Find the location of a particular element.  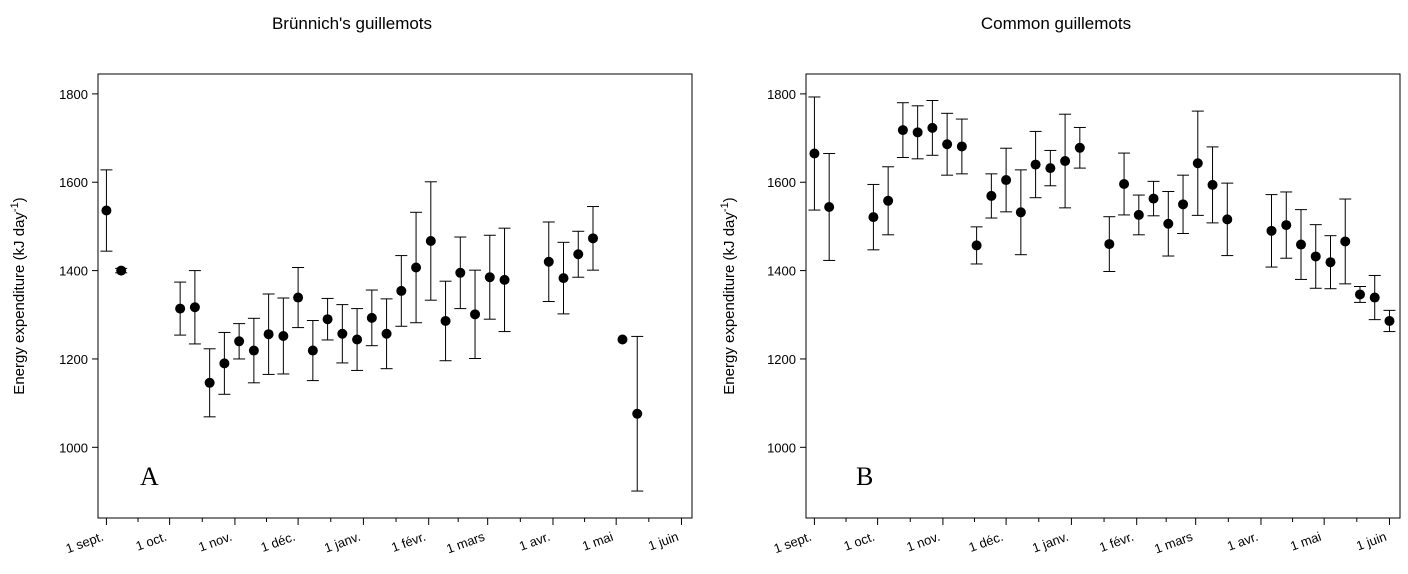

chart-title-b: Common guillemots is located at coordinates (1056, 23).